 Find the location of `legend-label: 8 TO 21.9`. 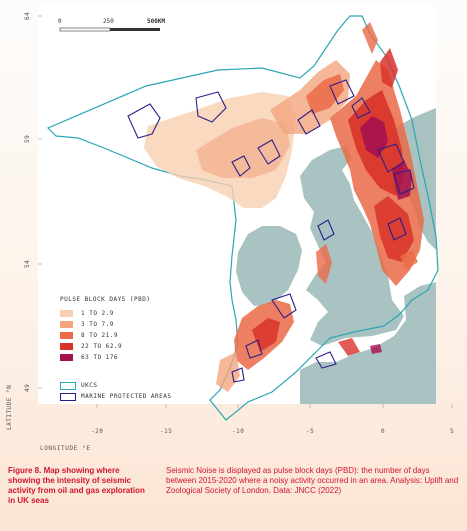

legend-label: 8 TO 21.9 is located at coordinates (100, 335).